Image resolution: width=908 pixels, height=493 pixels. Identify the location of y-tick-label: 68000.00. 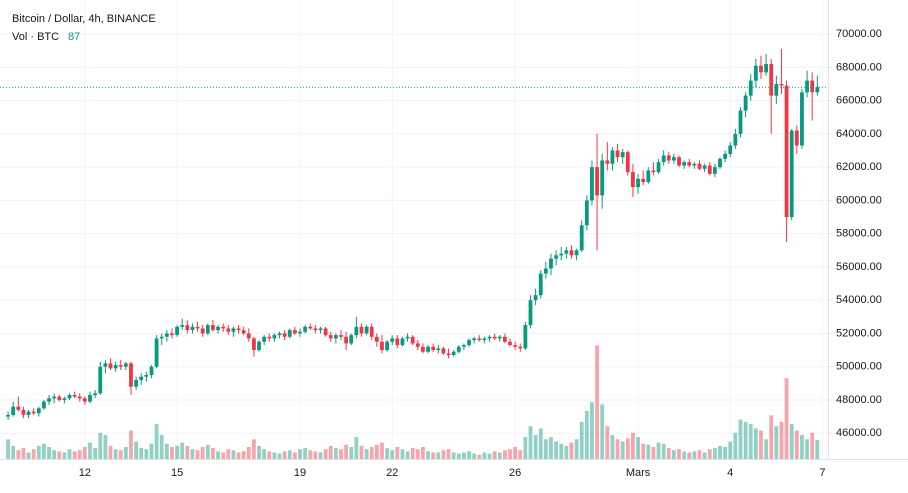
(859, 67).